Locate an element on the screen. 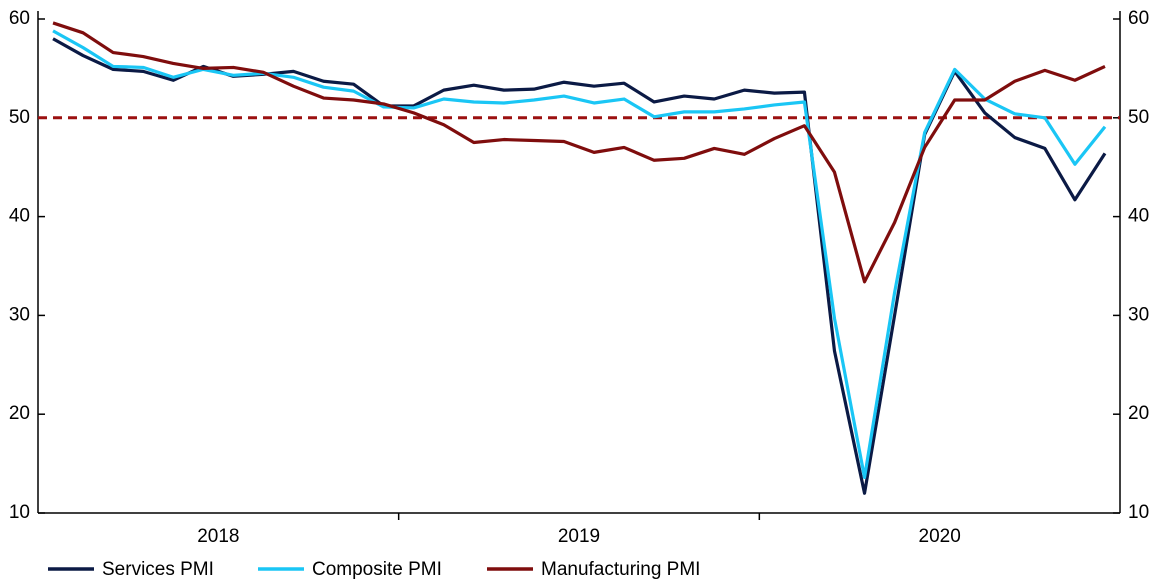  y2-tick-label: 60 is located at coordinates (1138, 18).